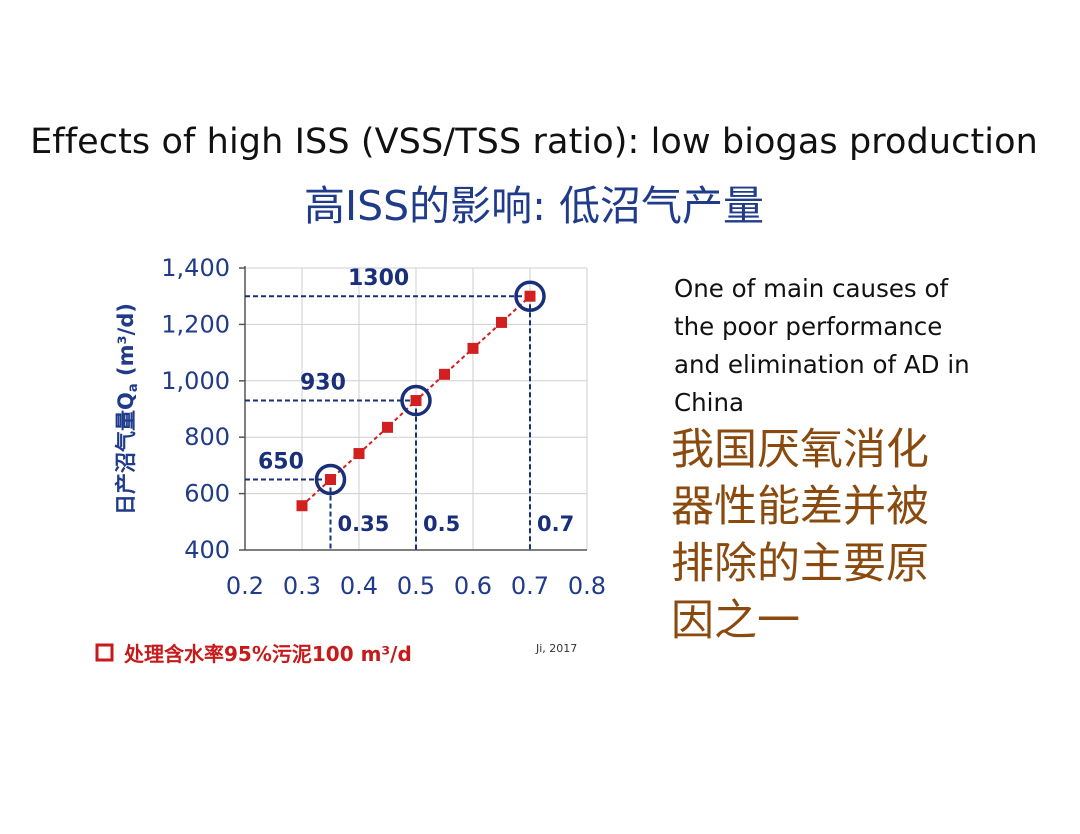 The height and width of the screenshot is (834, 1080). Describe the element at coordinates (207, 437) in the screenshot. I see `y-tick-label: 800` at that location.